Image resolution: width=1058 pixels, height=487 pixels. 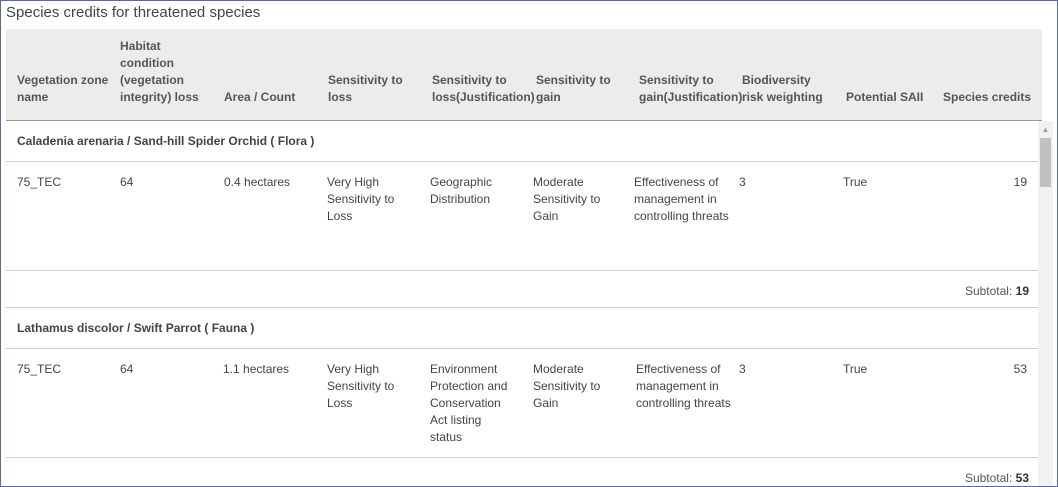 I want to click on scroll-up-arrow-icon: ▲, so click(x=1045, y=129).